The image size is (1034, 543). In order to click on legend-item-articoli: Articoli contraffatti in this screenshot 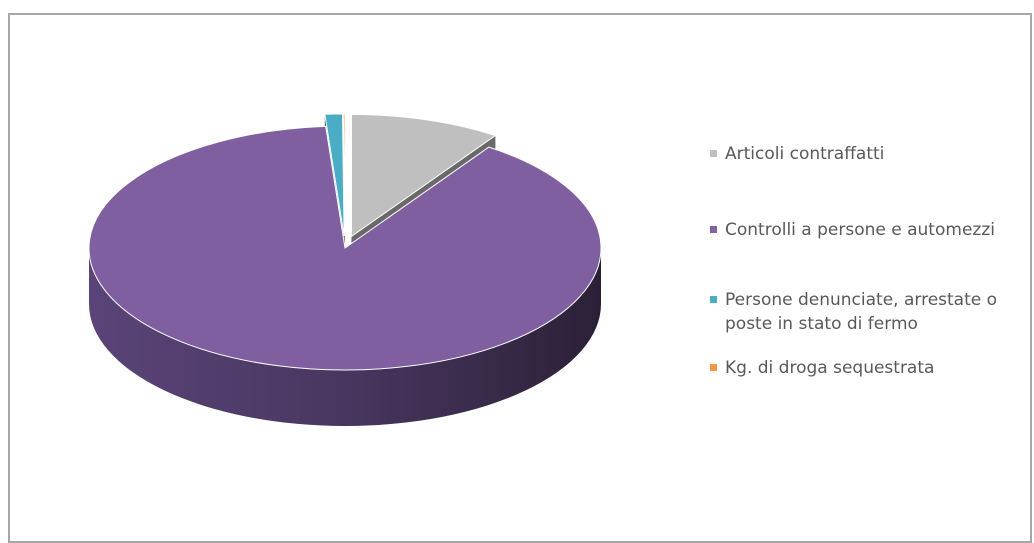, I will do `click(797, 154)`.